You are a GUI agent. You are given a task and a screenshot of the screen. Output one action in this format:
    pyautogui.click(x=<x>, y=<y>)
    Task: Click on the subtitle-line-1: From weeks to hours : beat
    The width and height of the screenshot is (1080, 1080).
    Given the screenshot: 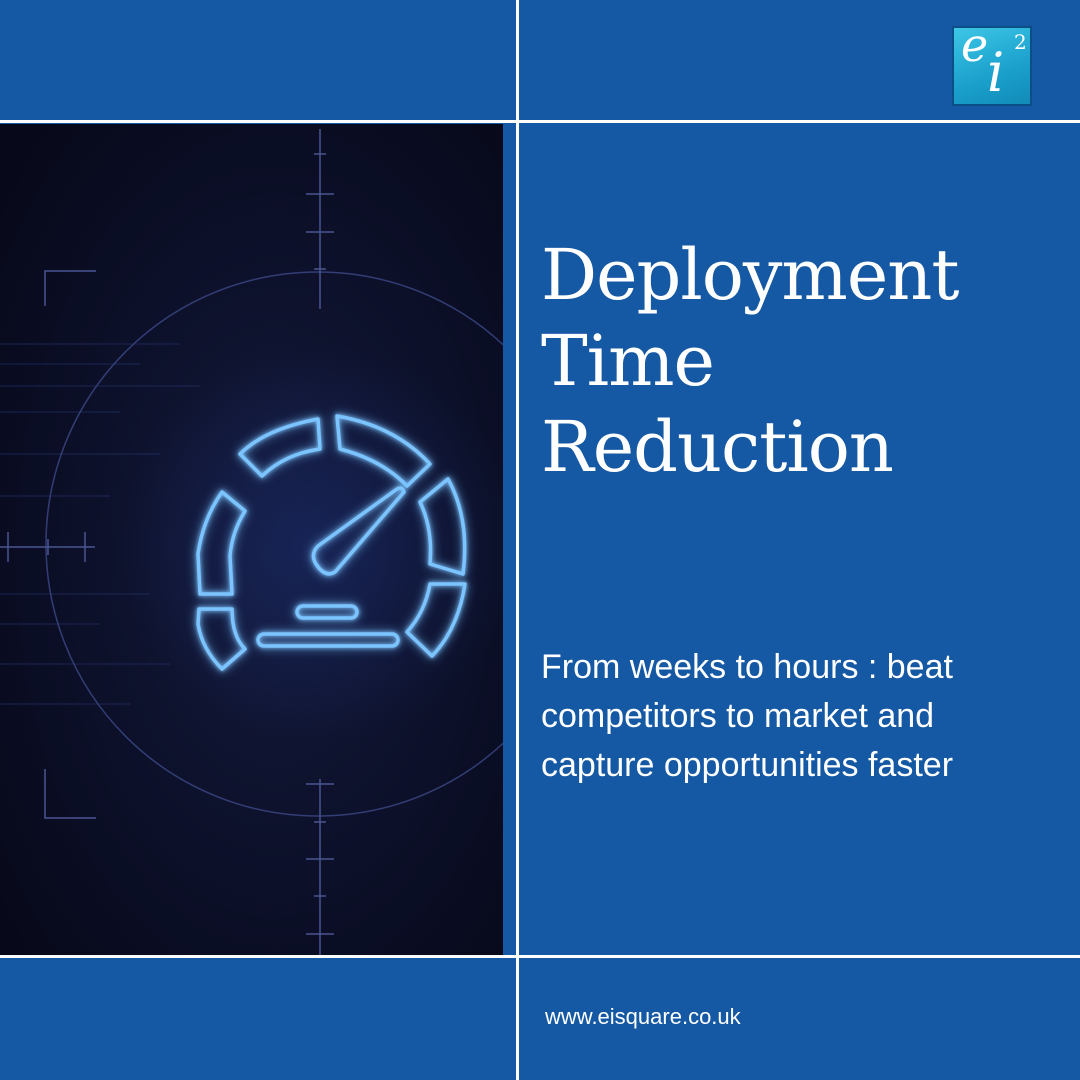 What is the action you would take?
    pyautogui.click(x=747, y=667)
    